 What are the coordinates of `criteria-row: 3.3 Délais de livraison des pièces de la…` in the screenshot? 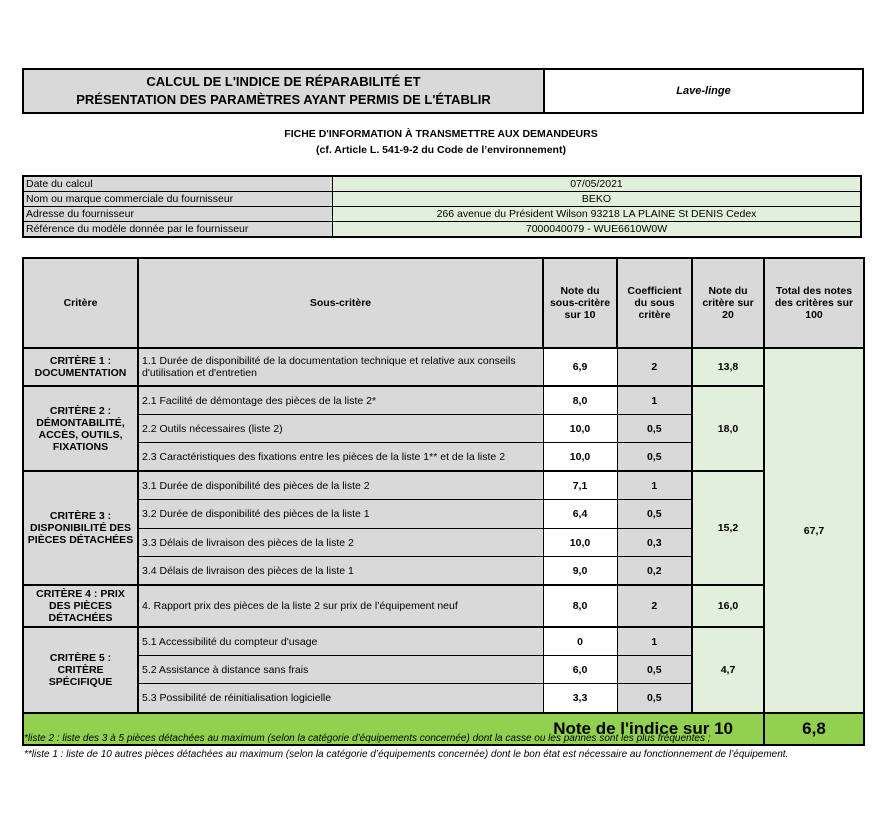 It's located at (443, 542).